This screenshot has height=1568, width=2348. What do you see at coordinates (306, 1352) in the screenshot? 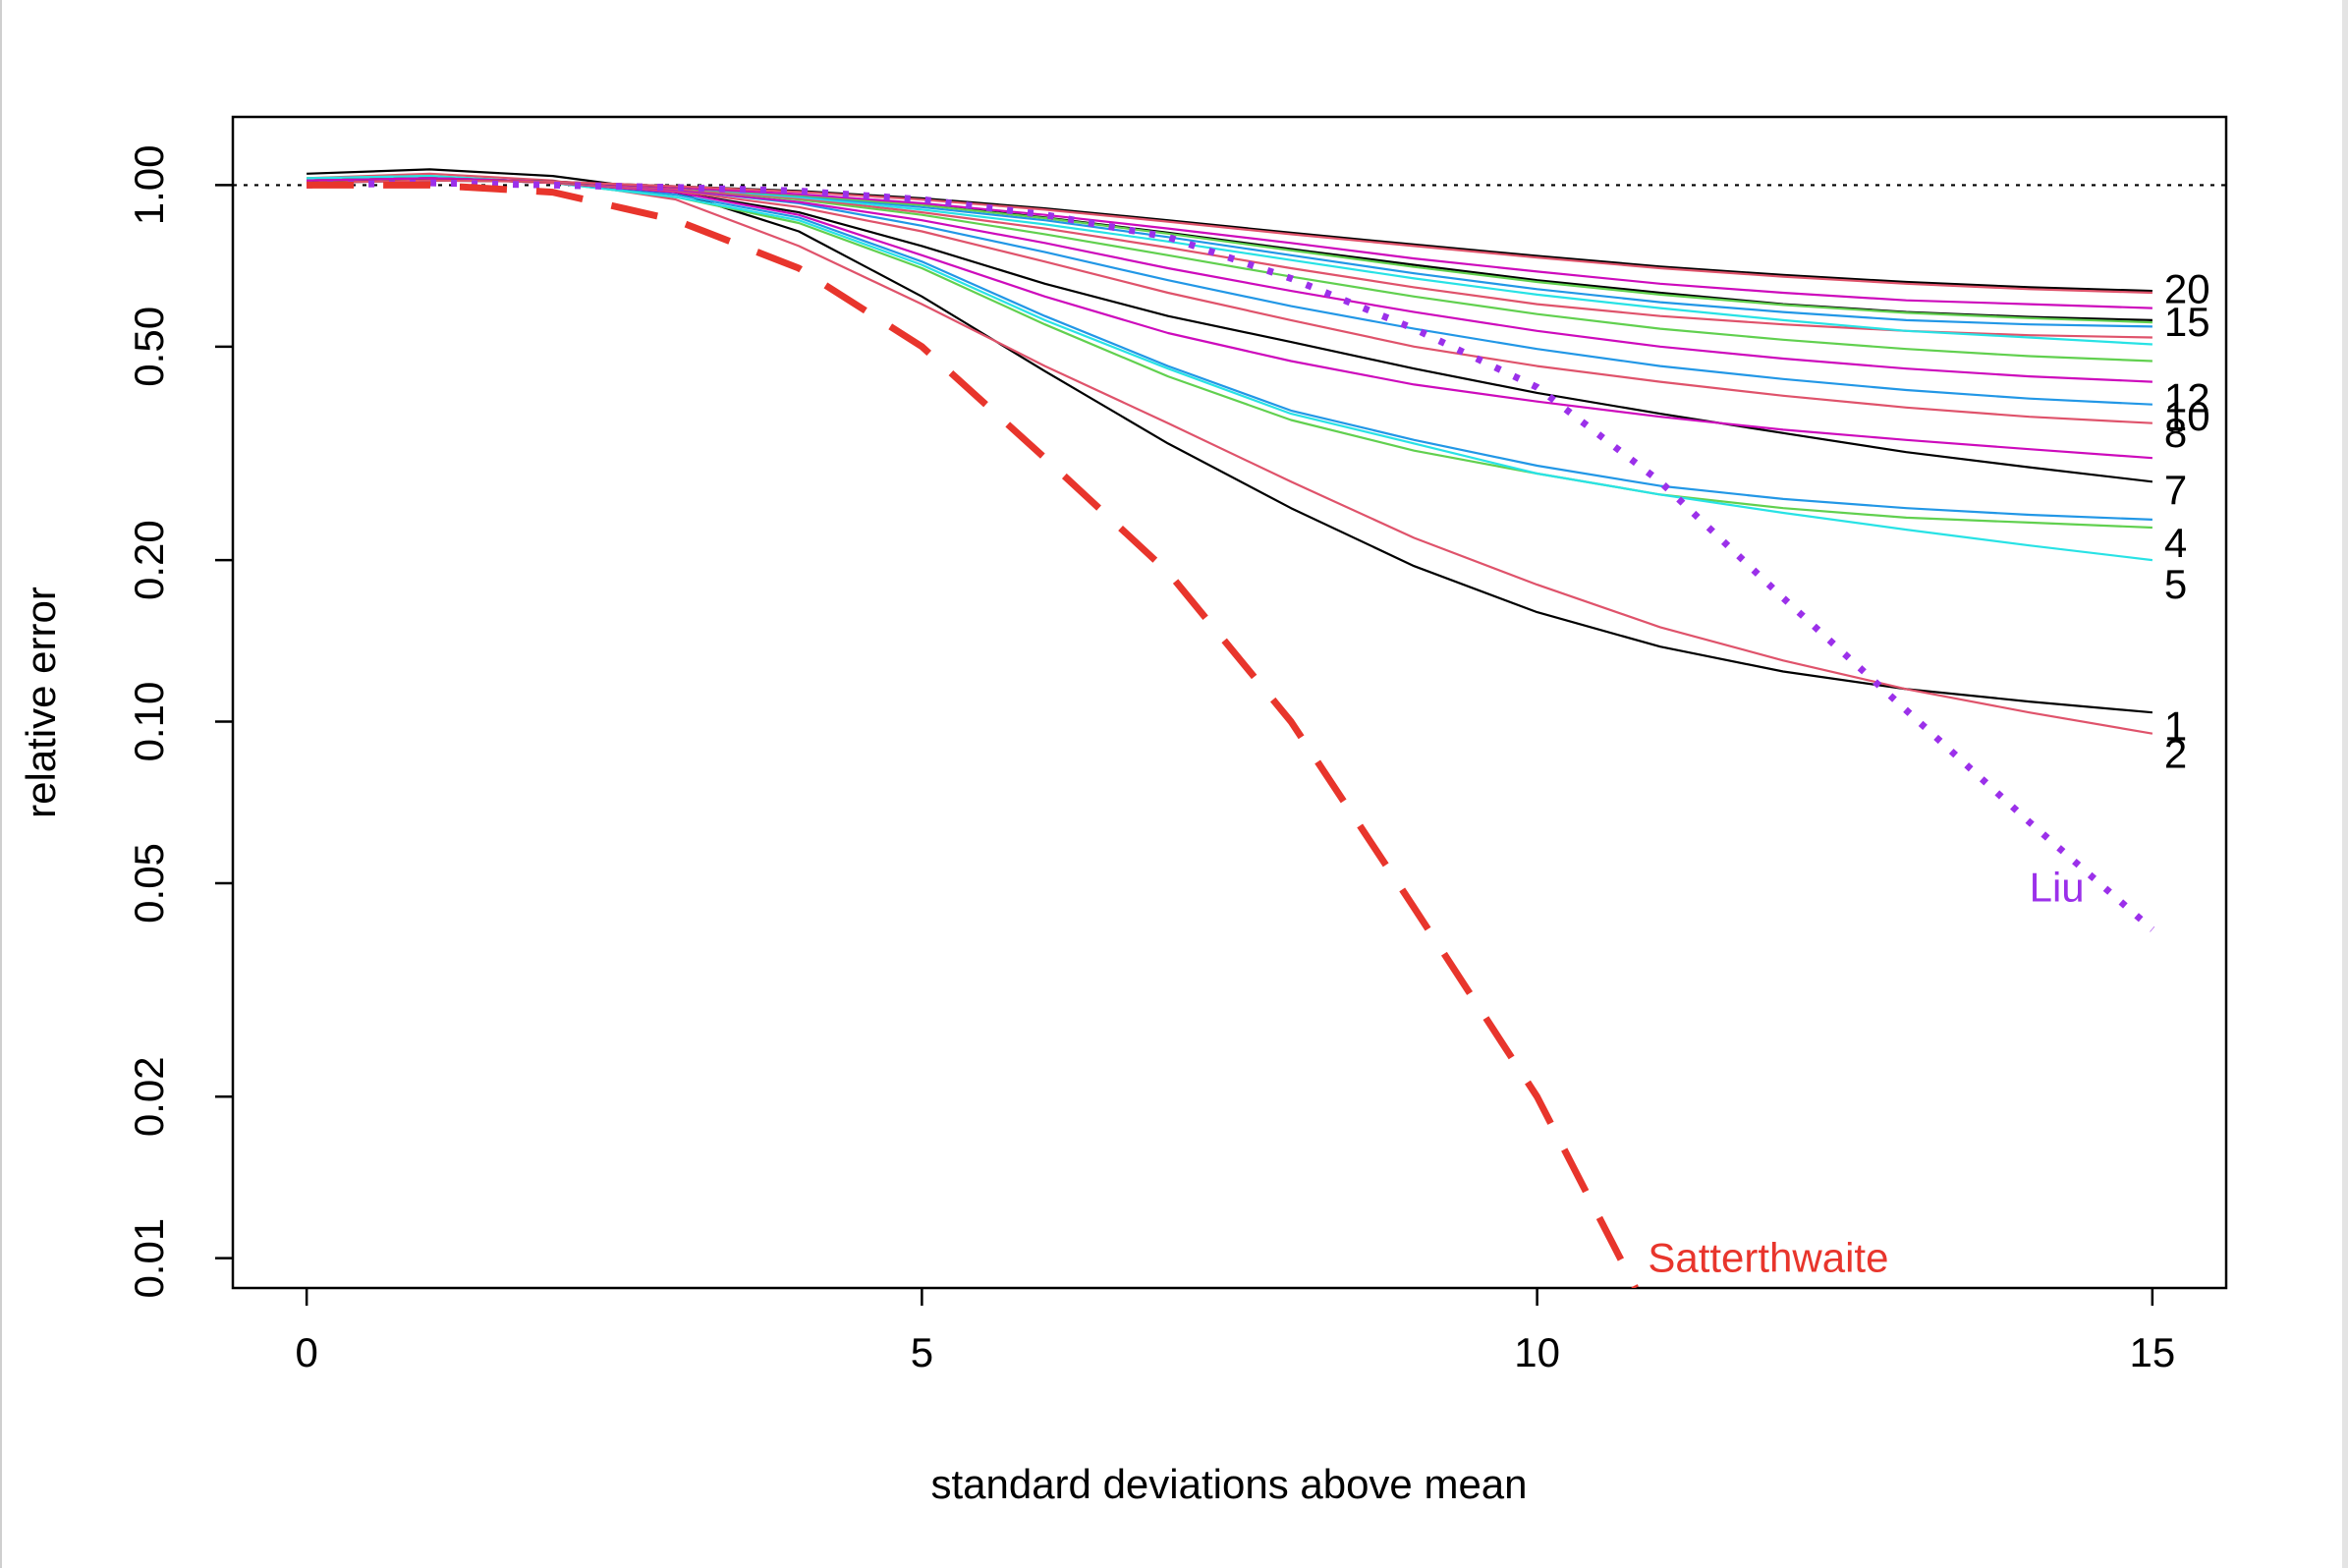
I see `x-tick-label: 0` at bounding box center [306, 1352].